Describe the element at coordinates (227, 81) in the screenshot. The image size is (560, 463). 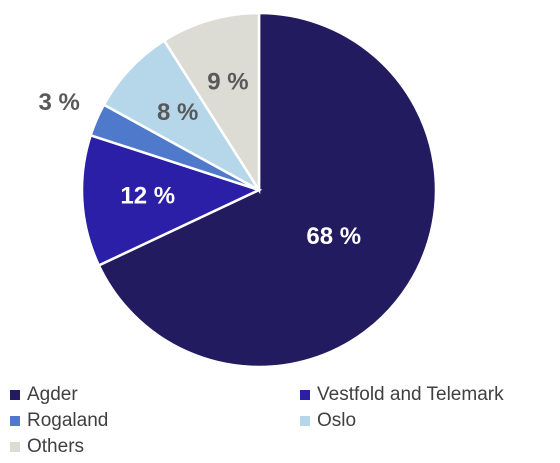
I see `data-label: 9 %` at that location.